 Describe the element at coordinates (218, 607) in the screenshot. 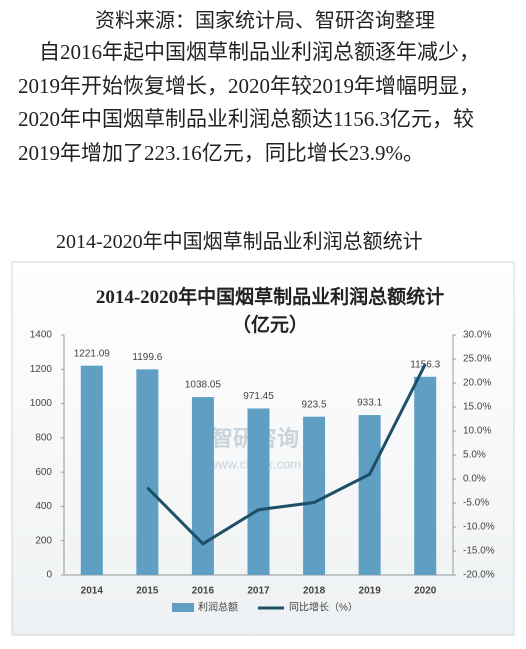

I see `legend-label: 利润总额` at that location.